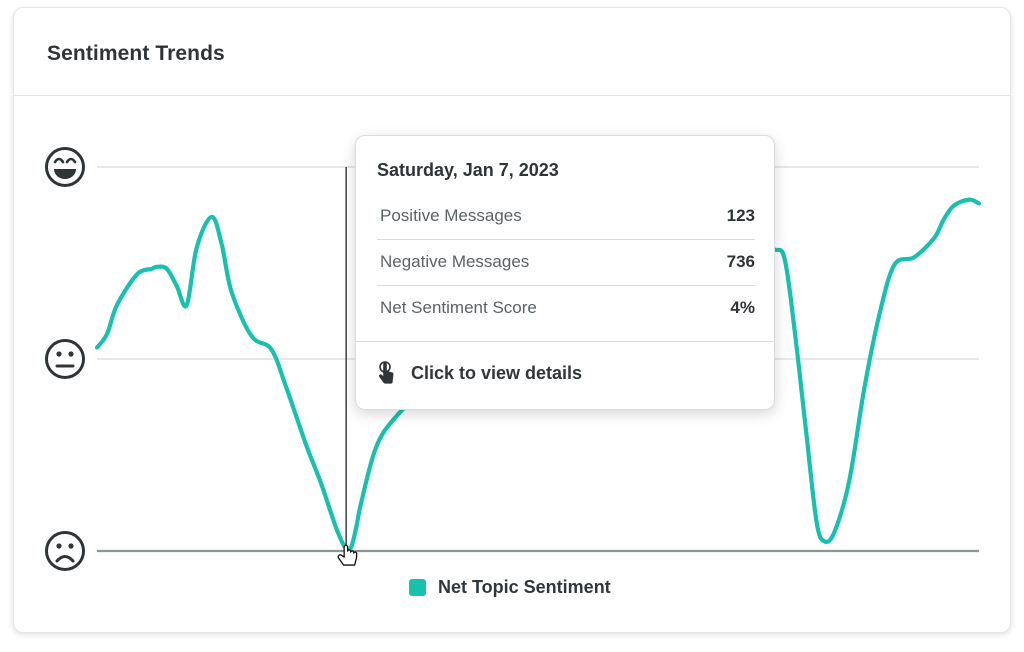 This screenshot has width=1024, height=652. I want to click on legend-swatch, so click(417, 587).